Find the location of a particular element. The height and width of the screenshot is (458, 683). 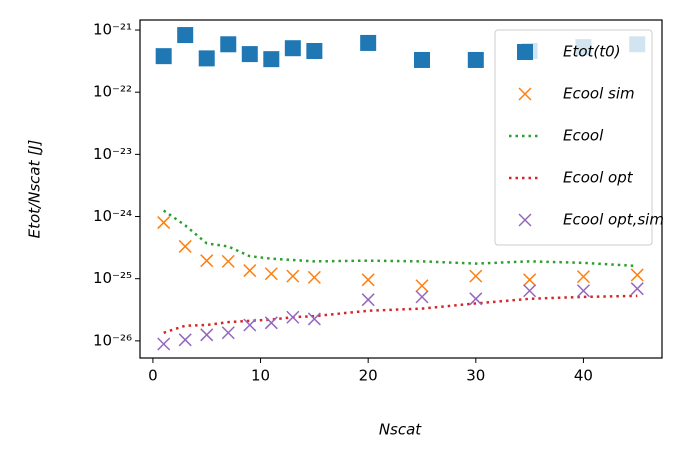

x-tick-label: 30 is located at coordinates (475, 376).